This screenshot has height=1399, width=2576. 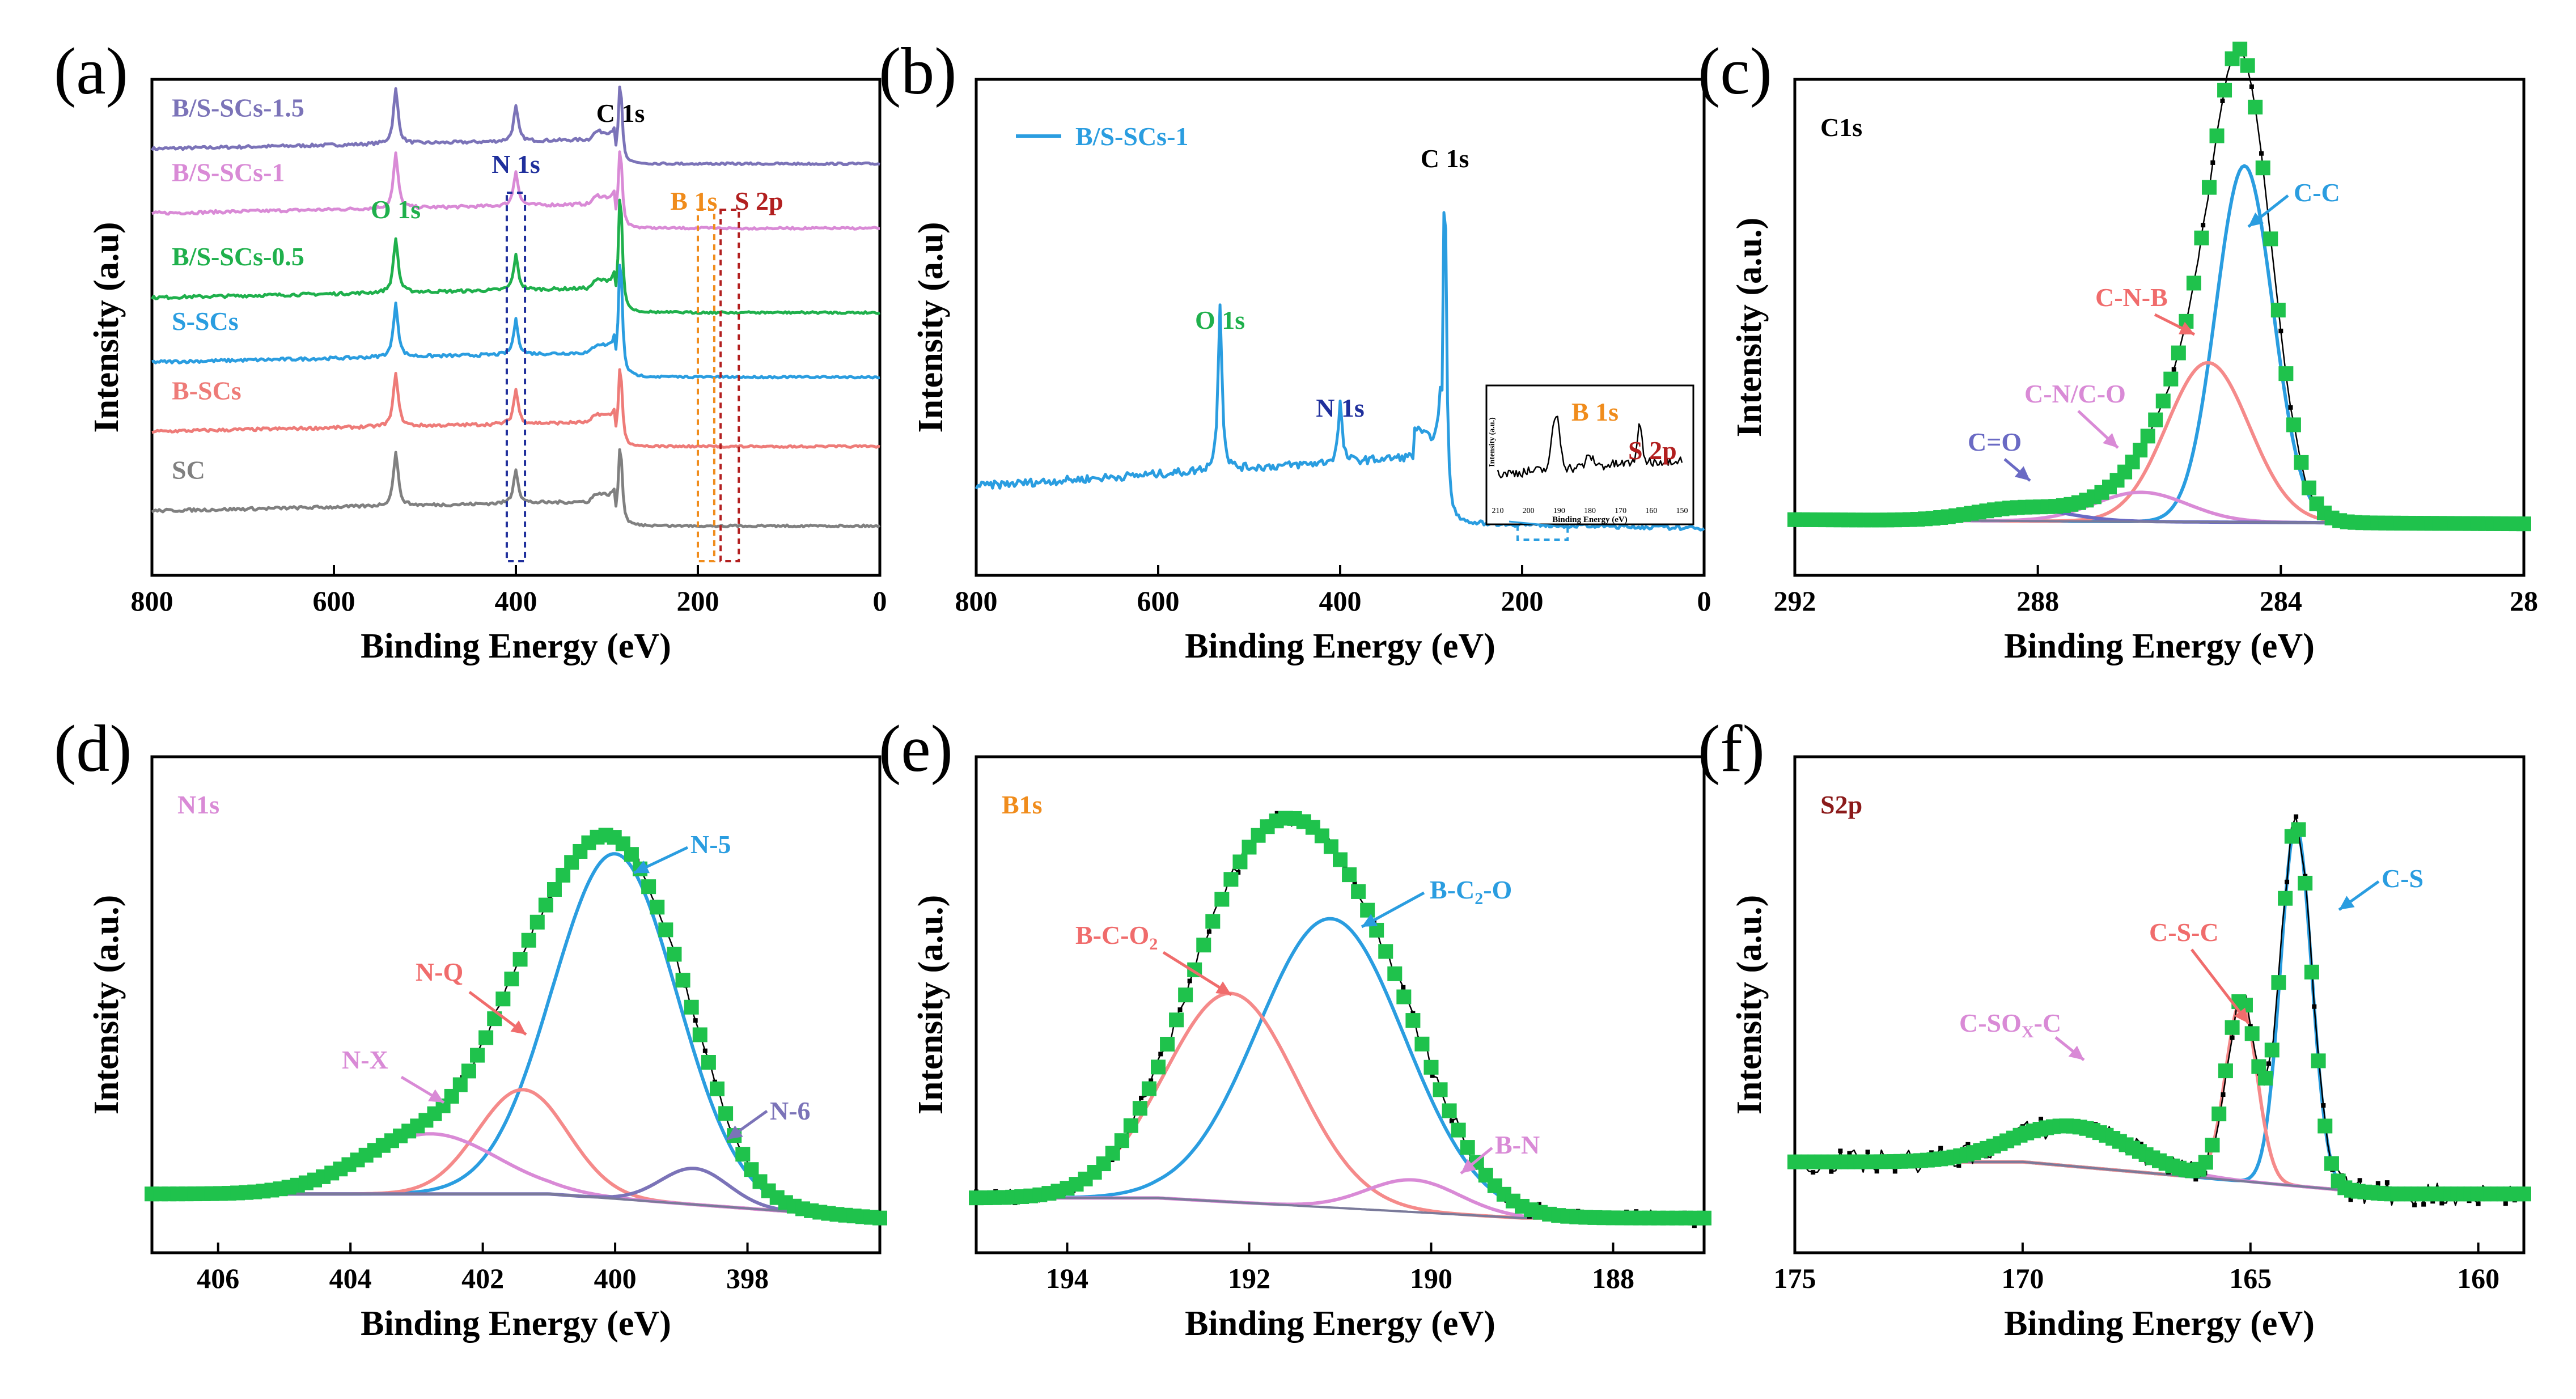 I want to click on peak-label-C-SOx-C-arrowhead, so click(x=2076, y=1052).